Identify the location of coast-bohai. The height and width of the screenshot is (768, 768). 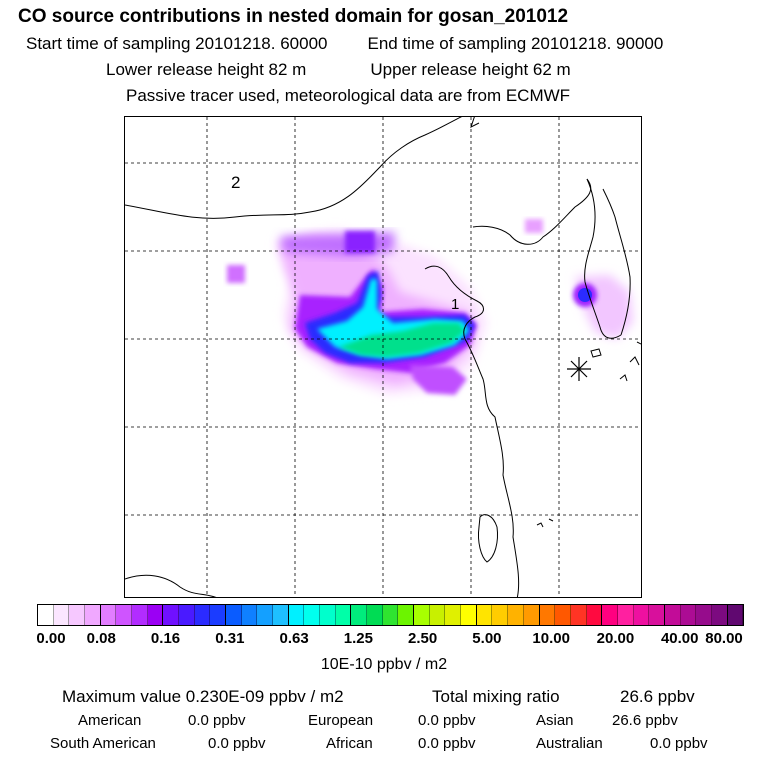
(532, 211).